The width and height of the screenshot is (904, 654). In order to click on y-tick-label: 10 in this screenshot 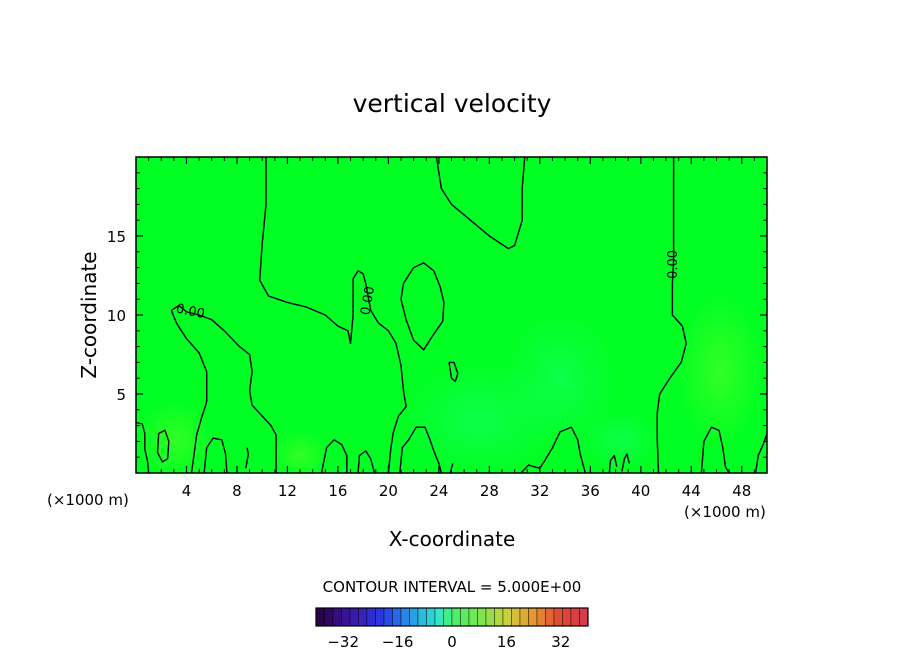, I will do `click(116, 316)`.